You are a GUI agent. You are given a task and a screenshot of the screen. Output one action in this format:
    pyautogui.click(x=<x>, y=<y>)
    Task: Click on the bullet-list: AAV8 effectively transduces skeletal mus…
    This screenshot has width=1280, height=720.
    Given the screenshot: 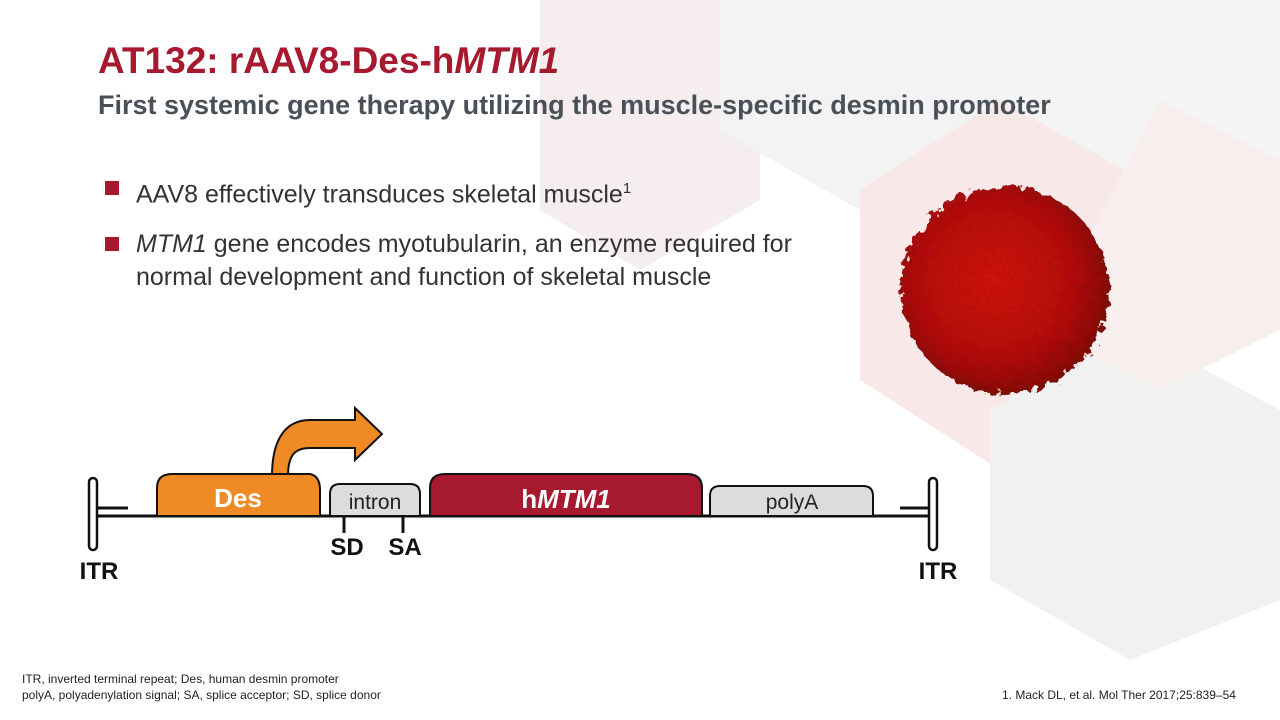 What is the action you would take?
    pyautogui.click(x=455, y=241)
    